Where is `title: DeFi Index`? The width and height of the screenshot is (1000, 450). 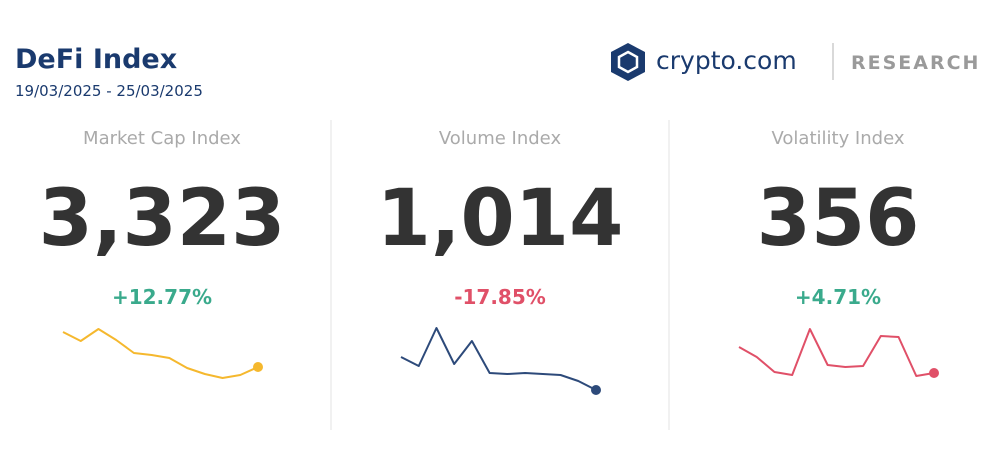 title: DeFi Index is located at coordinates (96, 59).